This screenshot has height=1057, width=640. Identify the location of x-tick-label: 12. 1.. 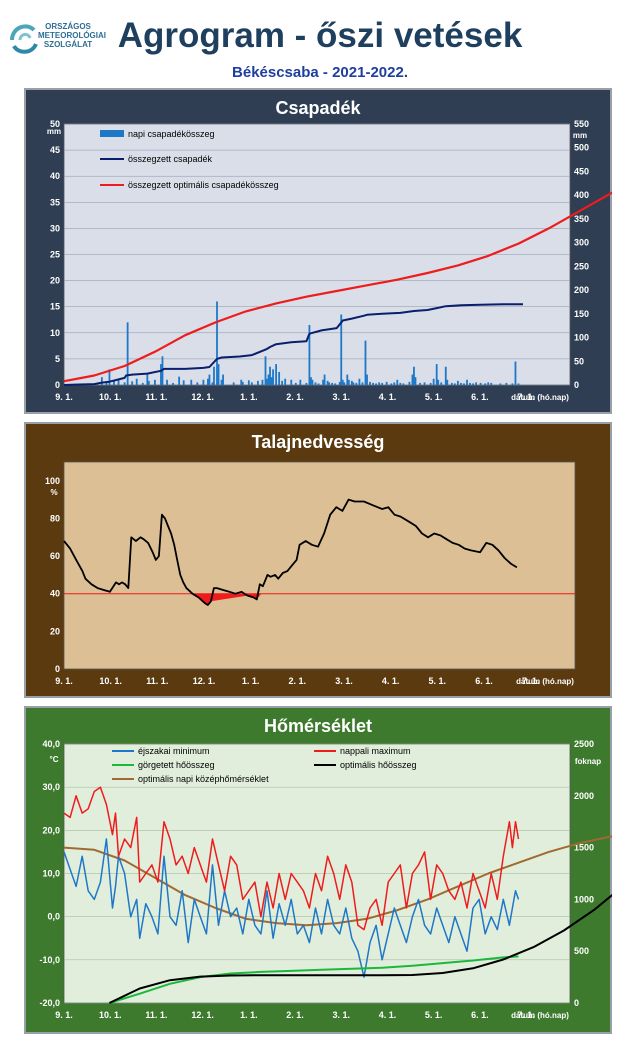
(202, 1015).